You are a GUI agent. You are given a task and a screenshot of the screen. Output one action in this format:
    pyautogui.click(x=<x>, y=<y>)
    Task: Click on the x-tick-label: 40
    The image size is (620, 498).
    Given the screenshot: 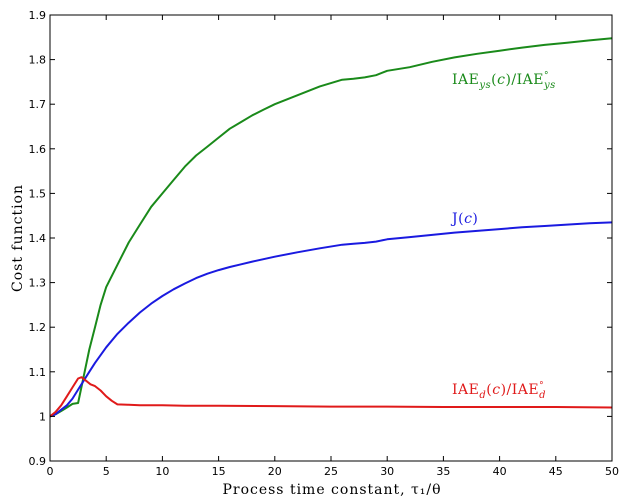 What is the action you would take?
    pyautogui.click(x=500, y=471)
    